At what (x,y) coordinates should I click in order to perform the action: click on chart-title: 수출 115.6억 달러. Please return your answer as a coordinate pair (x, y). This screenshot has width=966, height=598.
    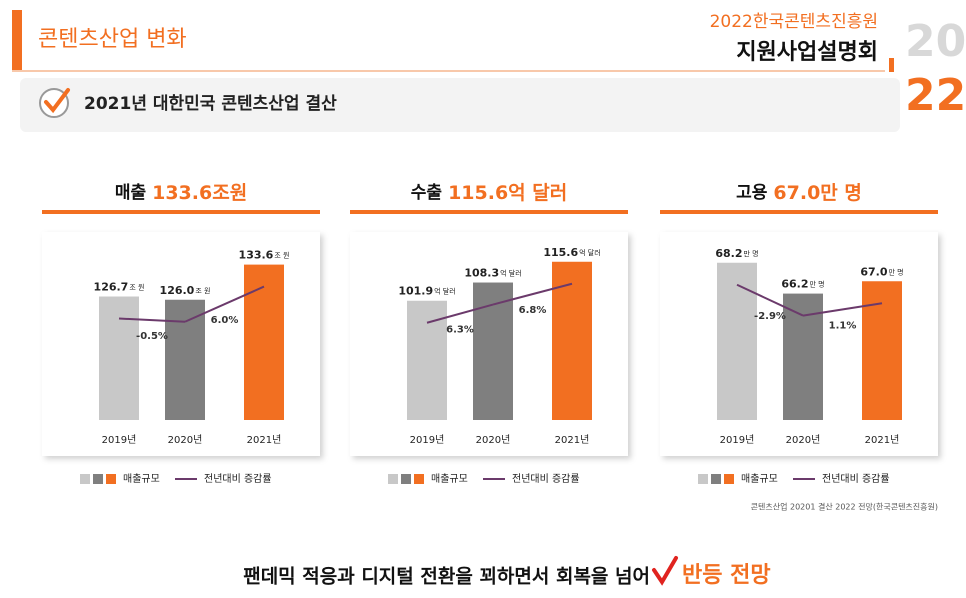
    Looking at the image, I should click on (489, 193).